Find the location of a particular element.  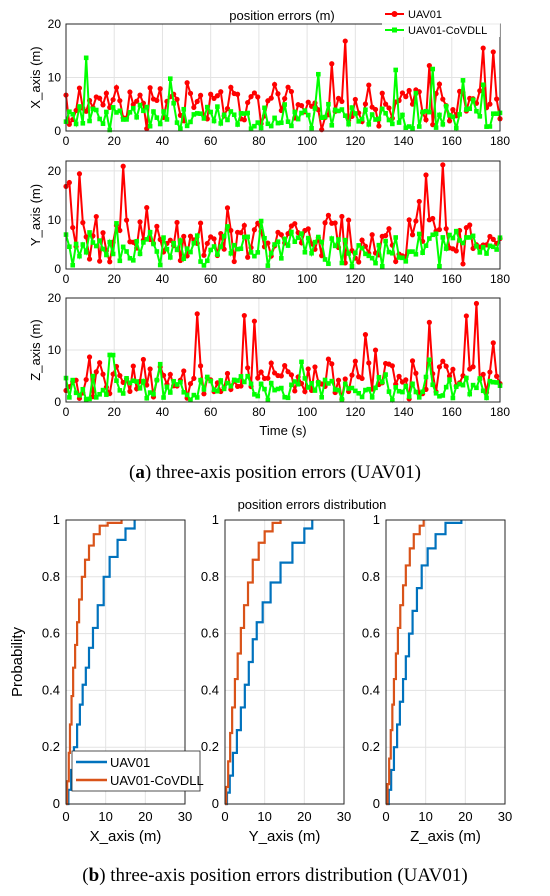

y-tick-label: 0 is located at coordinates (57, 402).